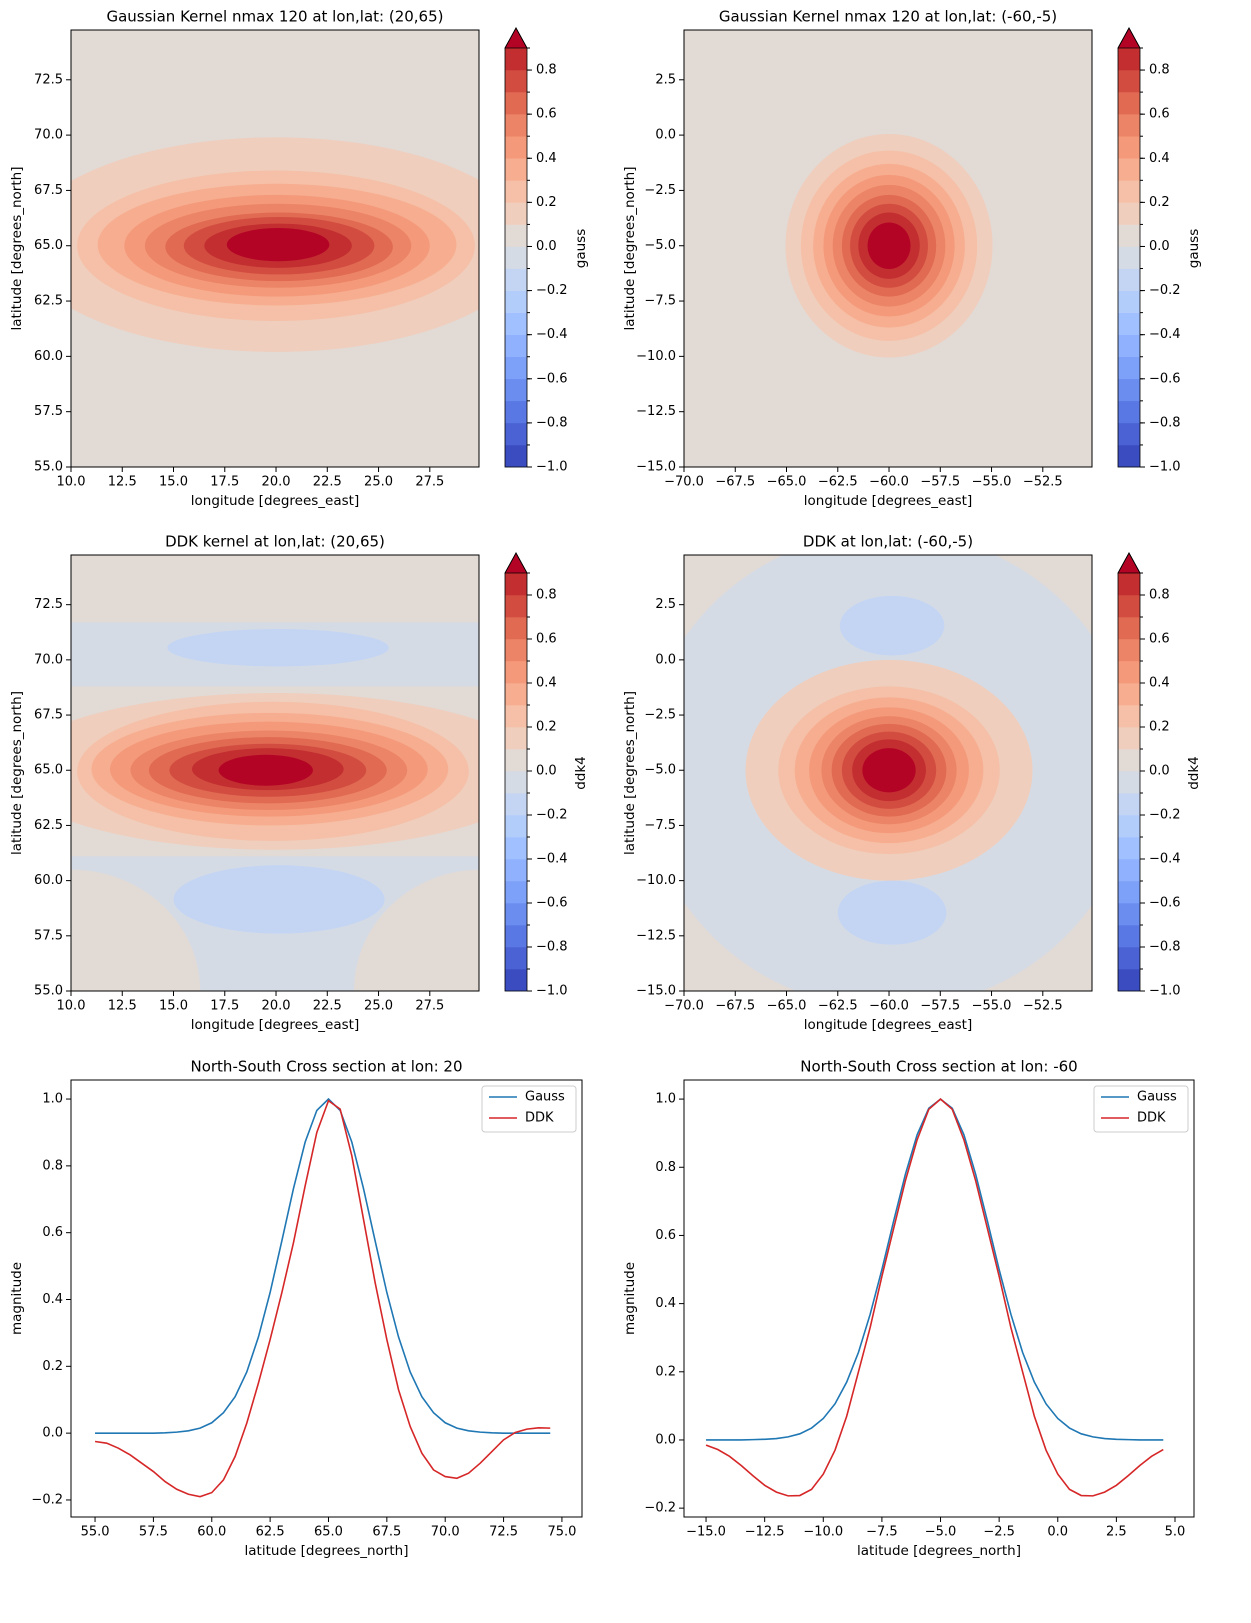  What do you see at coordinates (503, 1532) in the screenshot?
I see `x-tick-label: 72.5` at bounding box center [503, 1532].